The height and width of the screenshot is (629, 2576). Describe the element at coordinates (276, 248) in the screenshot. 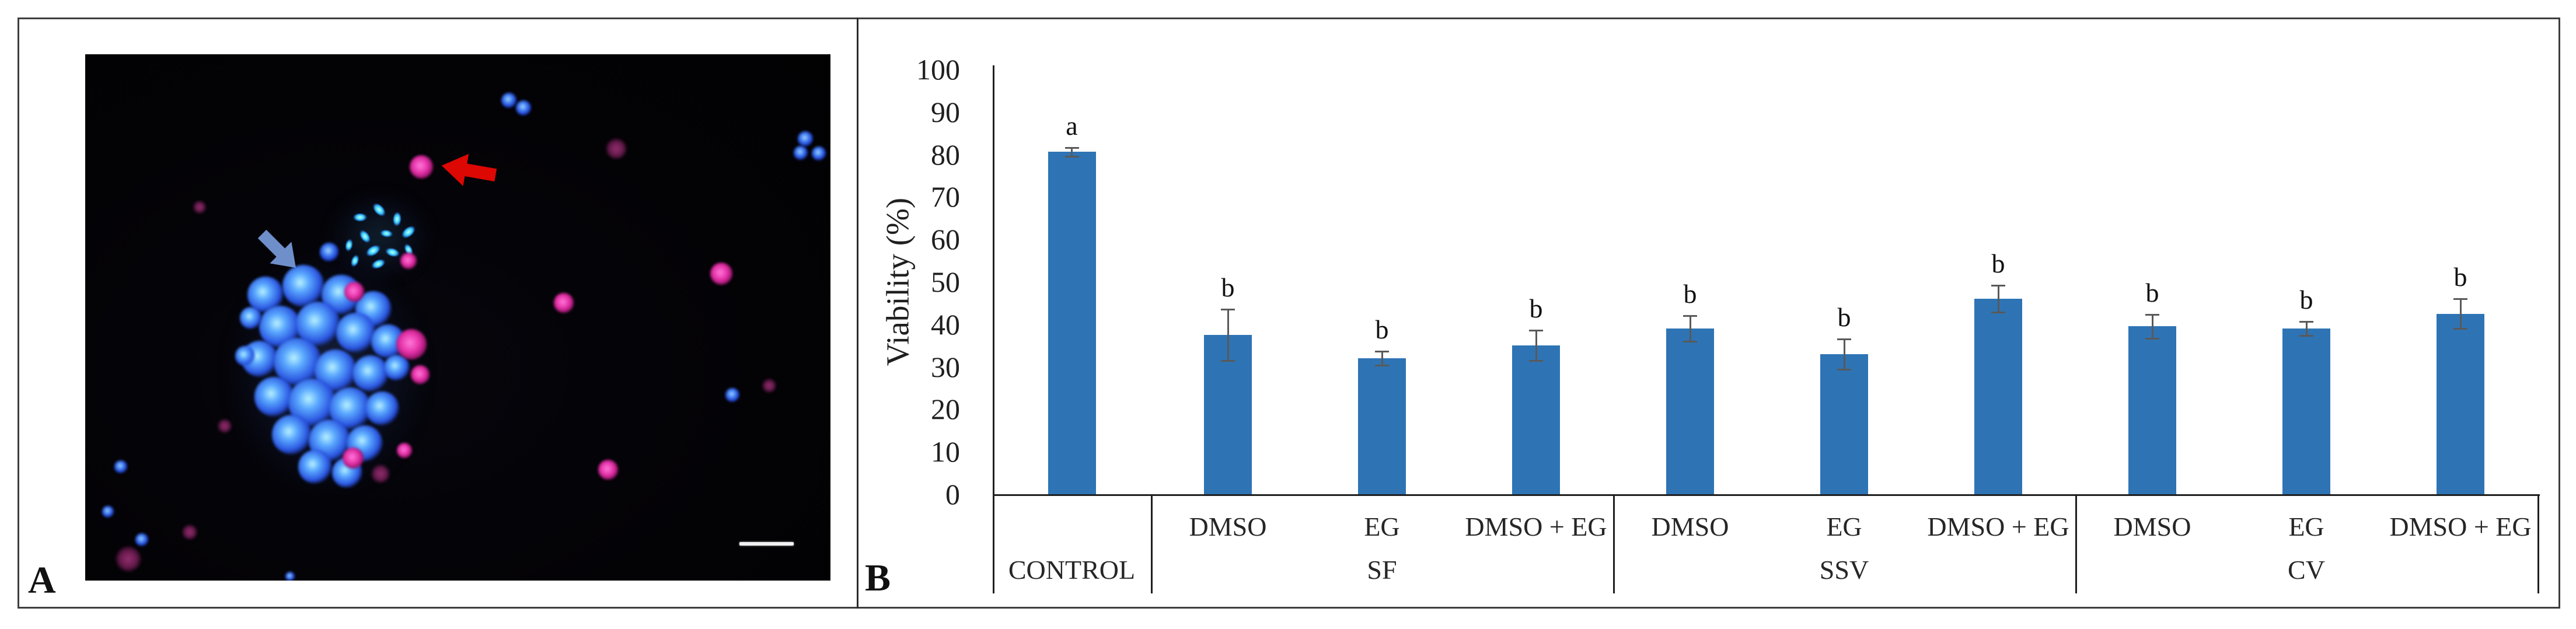

I see `blue-arrow-icon-glyph` at that location.